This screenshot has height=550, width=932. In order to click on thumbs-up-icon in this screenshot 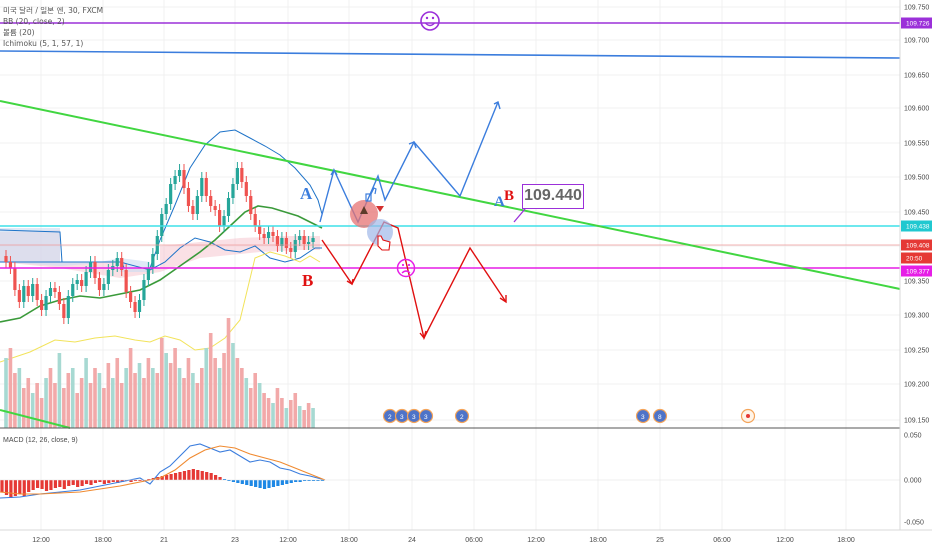, I will do `click(371, 194)`.